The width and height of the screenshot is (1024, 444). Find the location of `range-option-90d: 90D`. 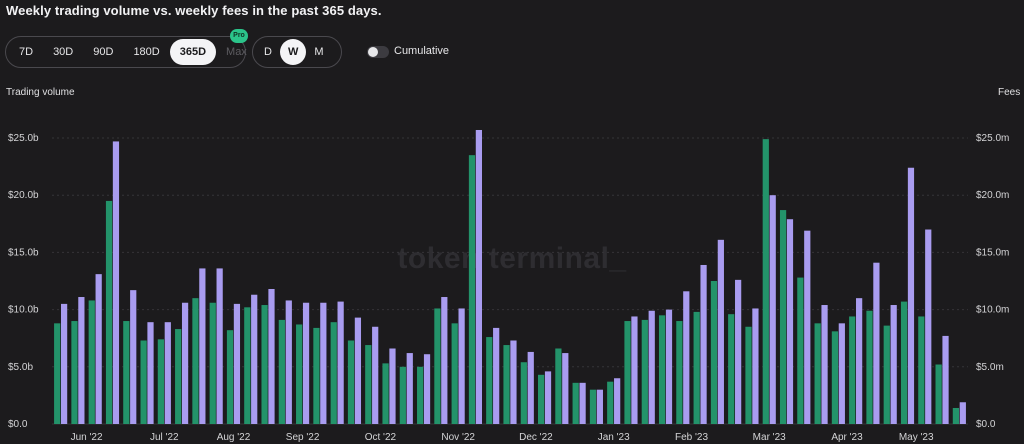

range-option-90d: 90D is located at coordinates (103, 52).